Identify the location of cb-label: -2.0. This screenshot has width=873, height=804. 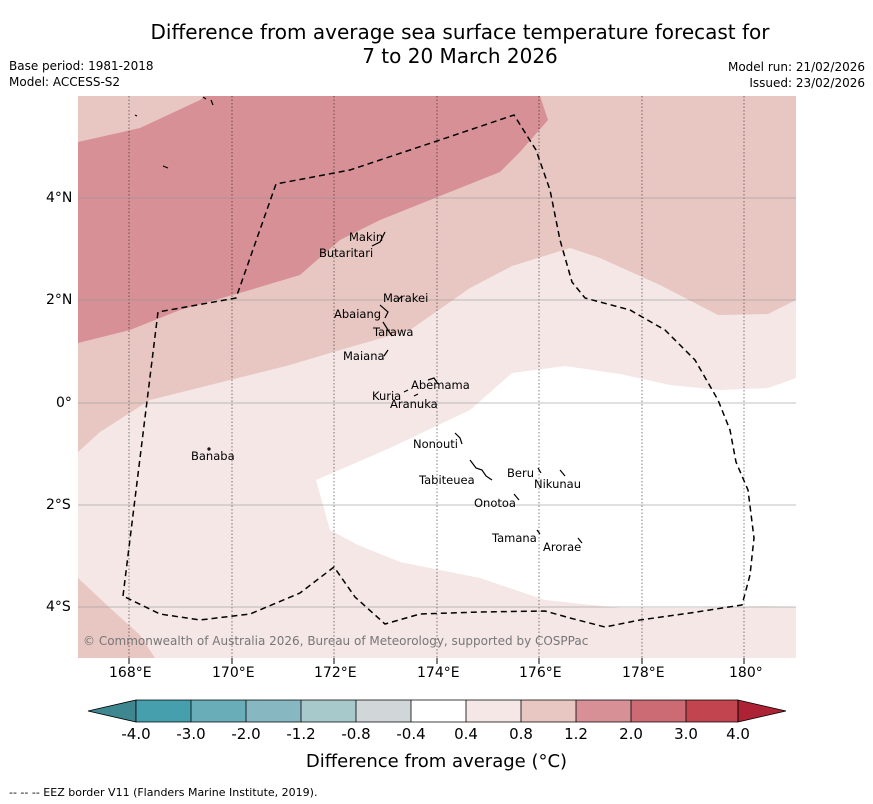
(246, 734).